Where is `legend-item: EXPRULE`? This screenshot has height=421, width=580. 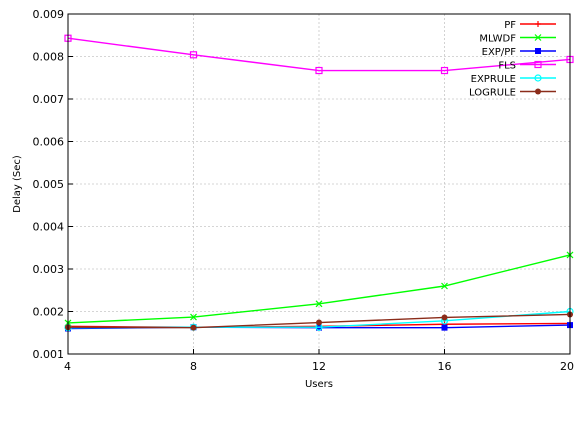
legend-item: EXPRULE is located at coordinates (513, 79).